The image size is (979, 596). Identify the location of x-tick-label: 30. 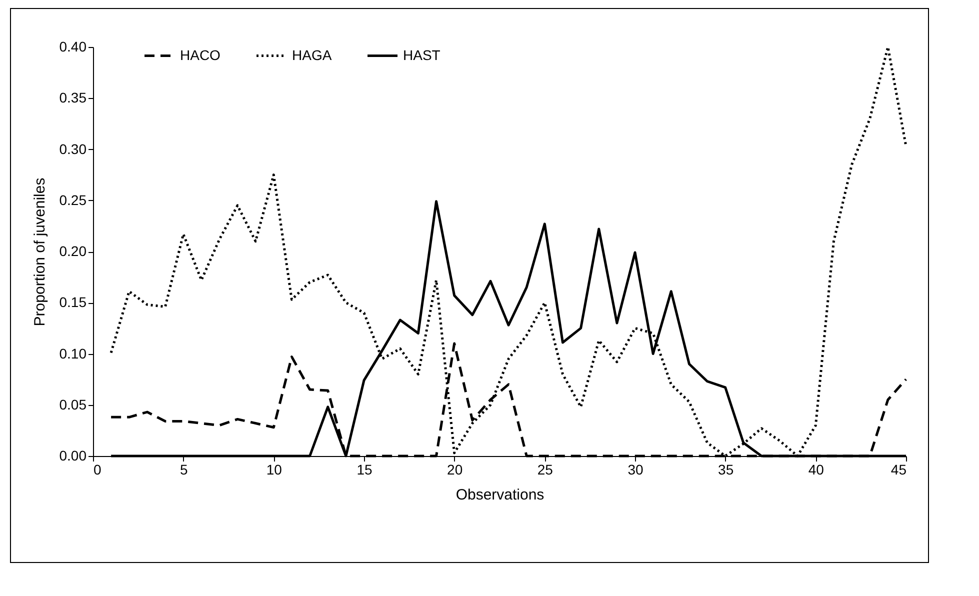
(636, 470).